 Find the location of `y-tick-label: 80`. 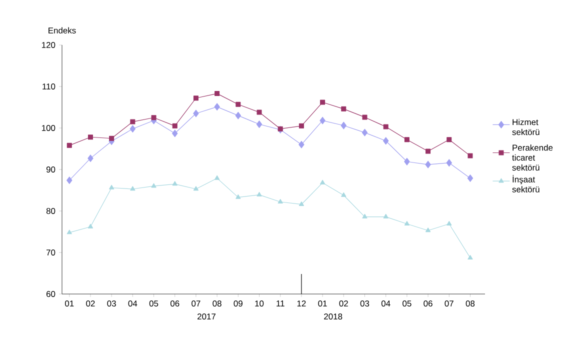

y-tick-label: 80 is located at coordinates (51, 211).